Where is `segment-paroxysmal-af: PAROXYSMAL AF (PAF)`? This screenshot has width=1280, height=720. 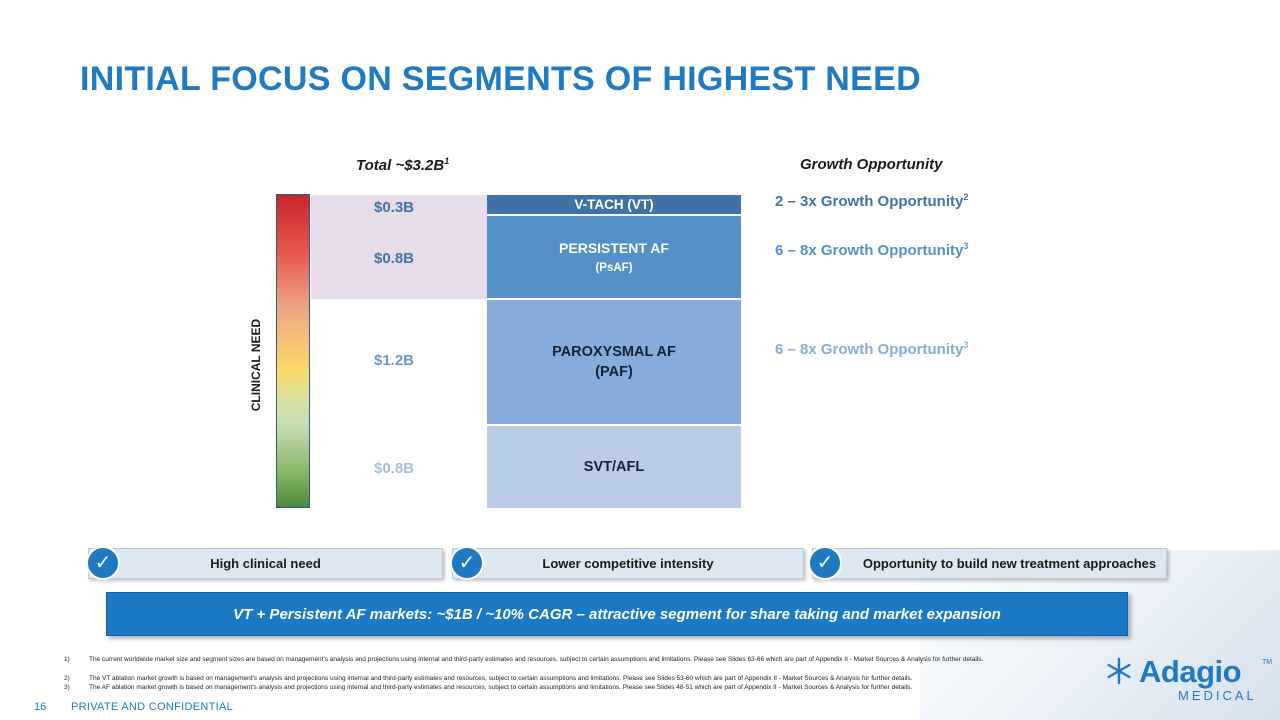 segment-paroxysmal-af: PAROXYSMAL AF (PAF) is located at coordinates (614, 362).